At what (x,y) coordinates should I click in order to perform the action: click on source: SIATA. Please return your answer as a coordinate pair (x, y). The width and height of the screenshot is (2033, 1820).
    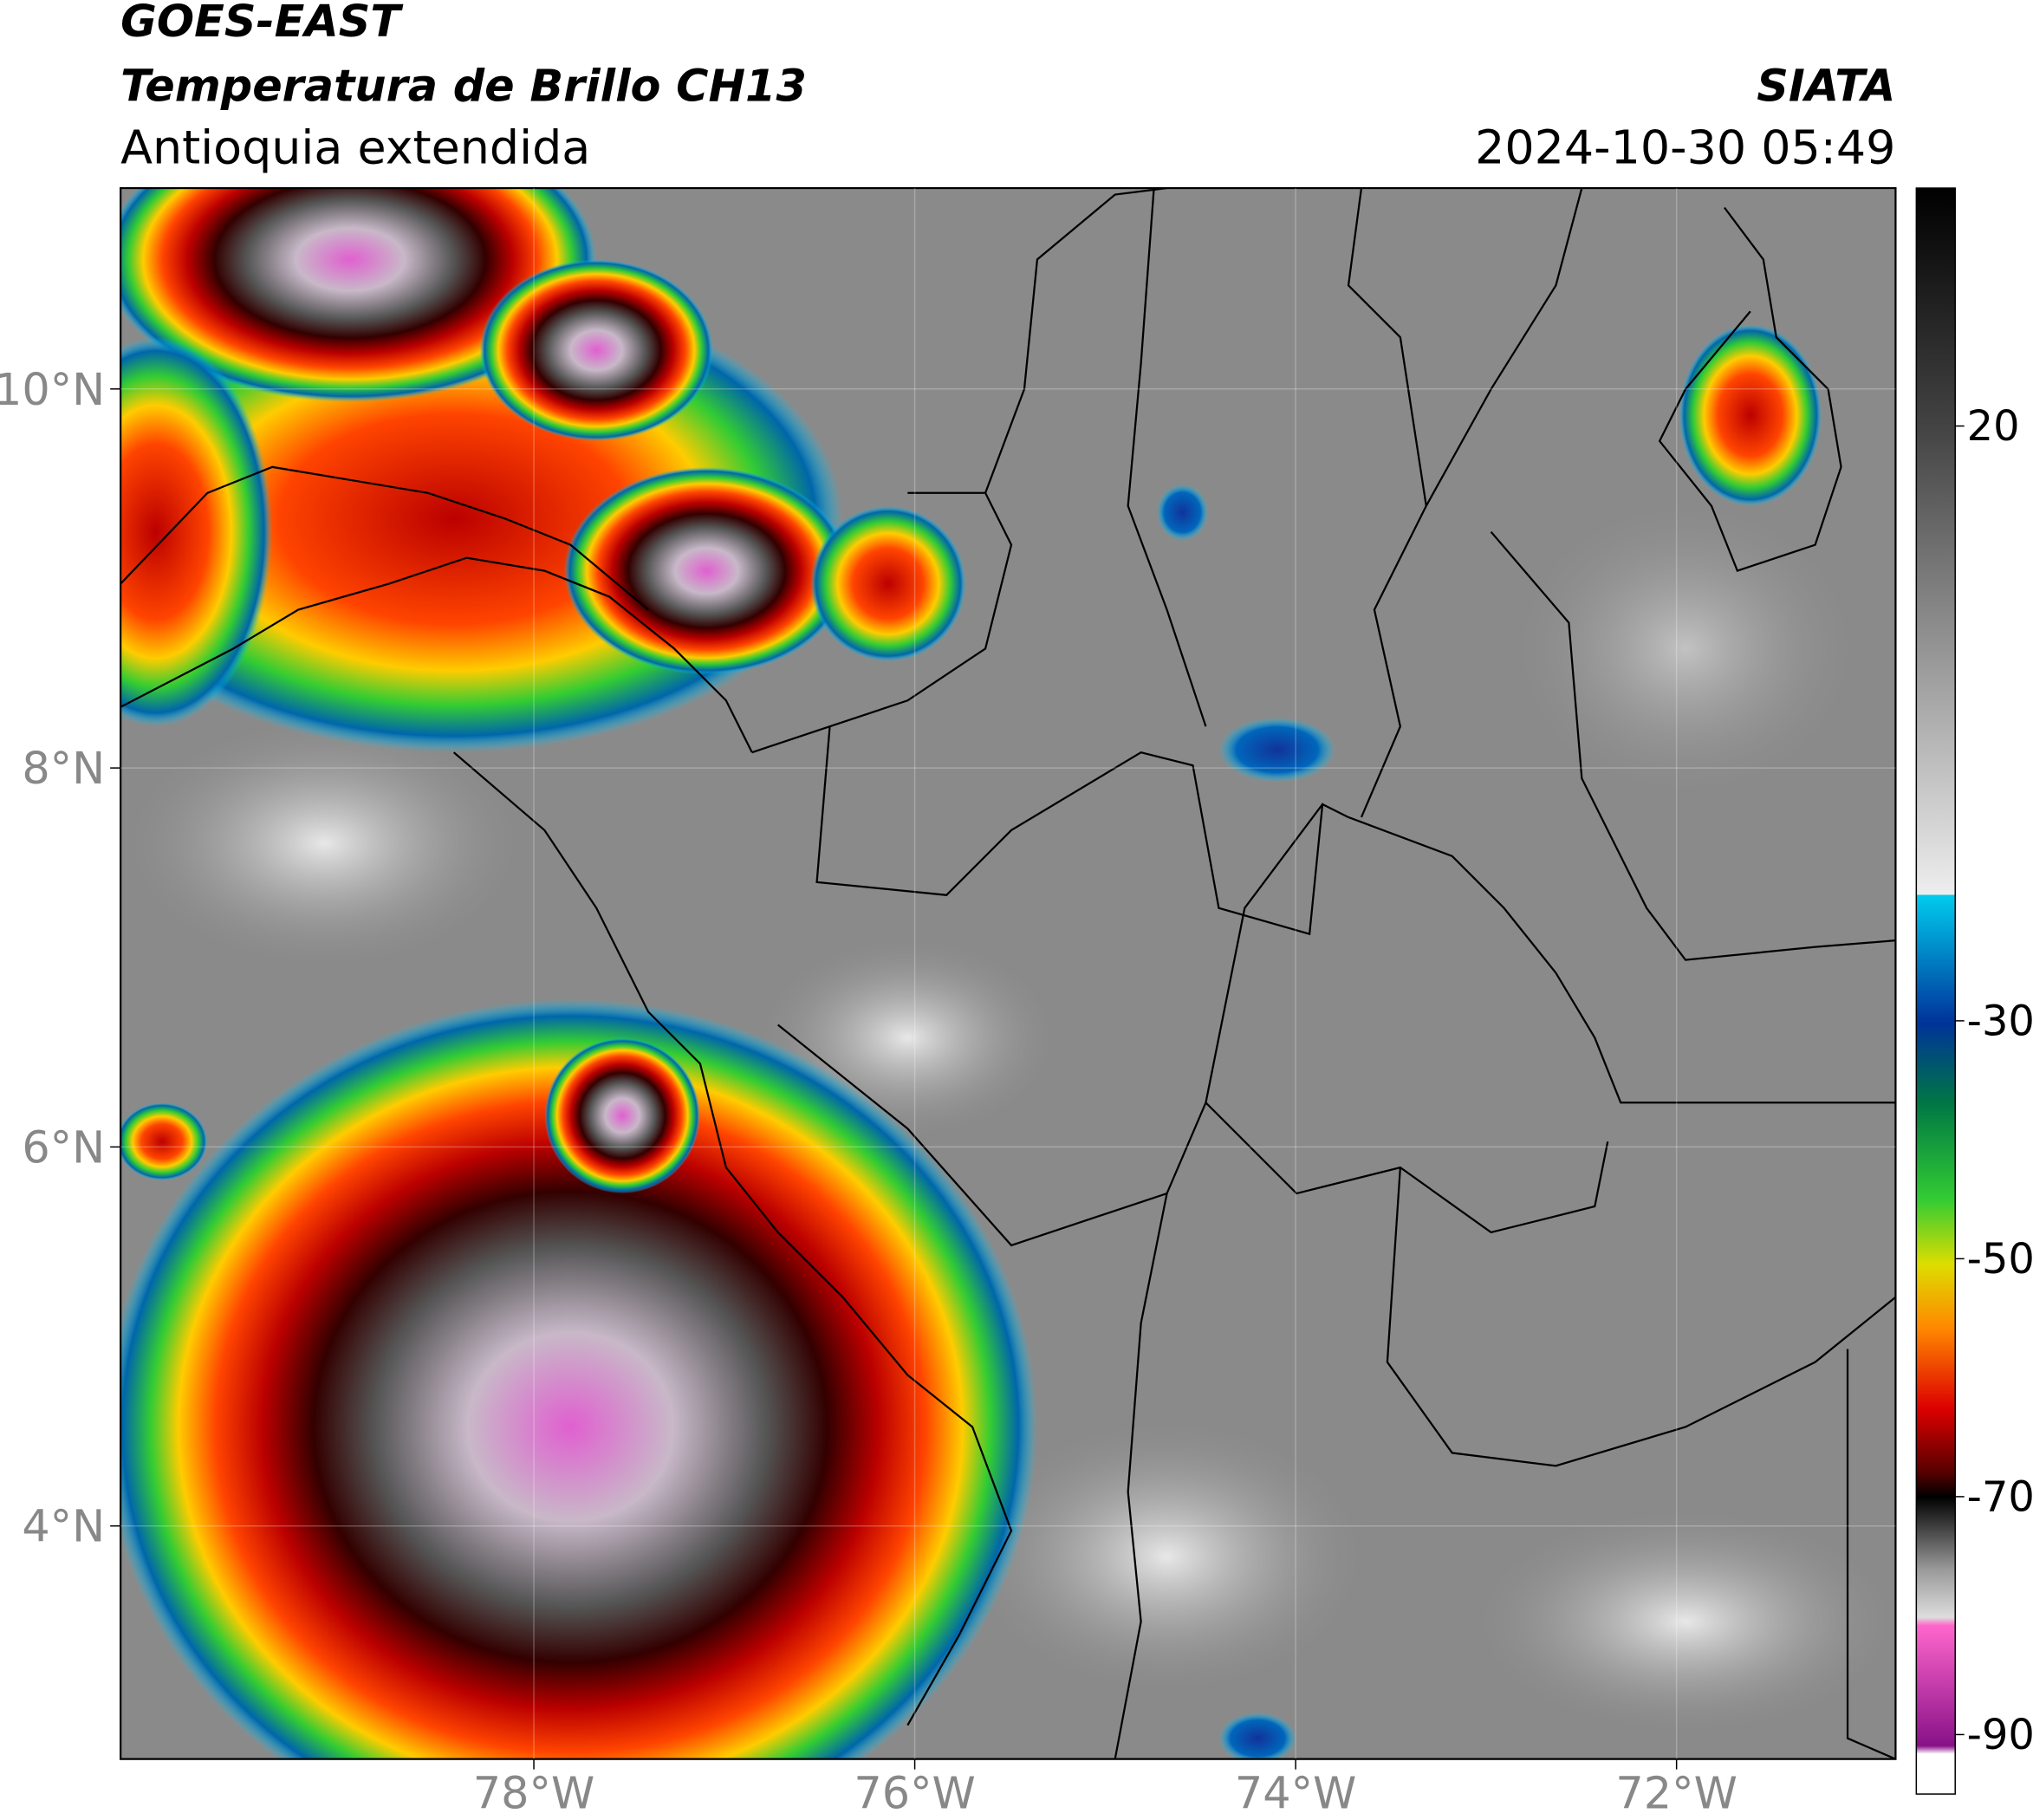
    Looking at the image, I should click on (1826, 86).